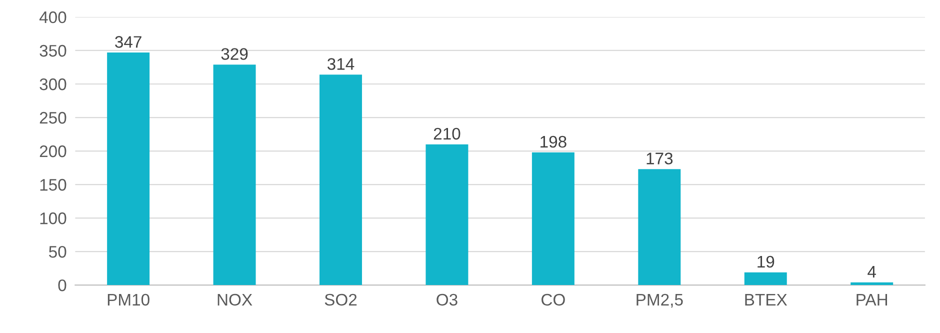  What do you see at coordinates (53, 118) in the screenshot?
I see `y-tick-label: 250` at bounding box center [53, 118].